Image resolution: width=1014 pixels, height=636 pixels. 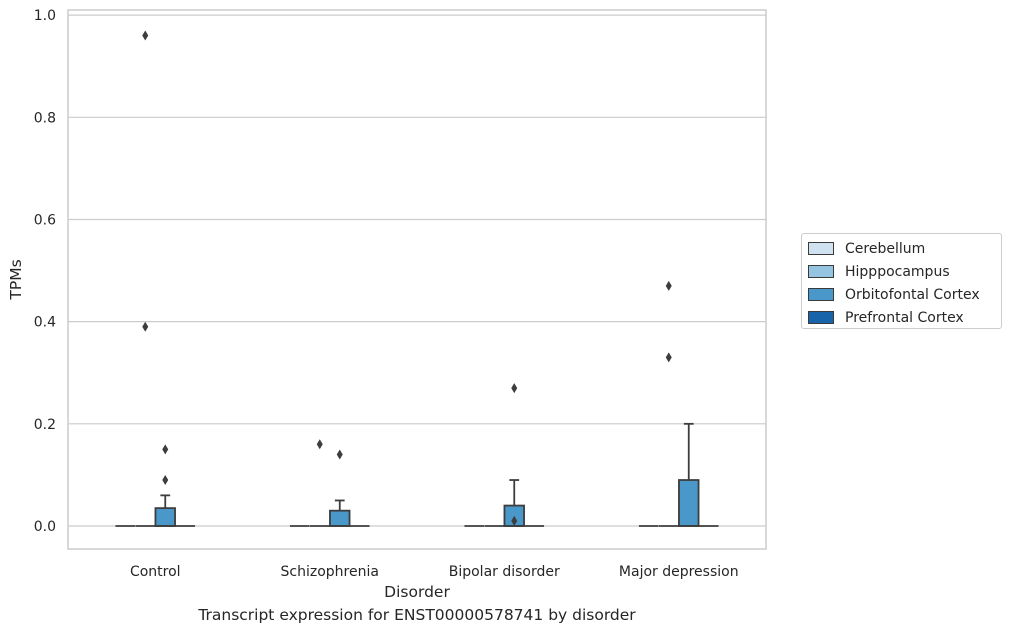 What do you see at coordinates (885, 248) in the screenshot?
I see `legend-label: Cerebellum` at bounding box center [885, 248].